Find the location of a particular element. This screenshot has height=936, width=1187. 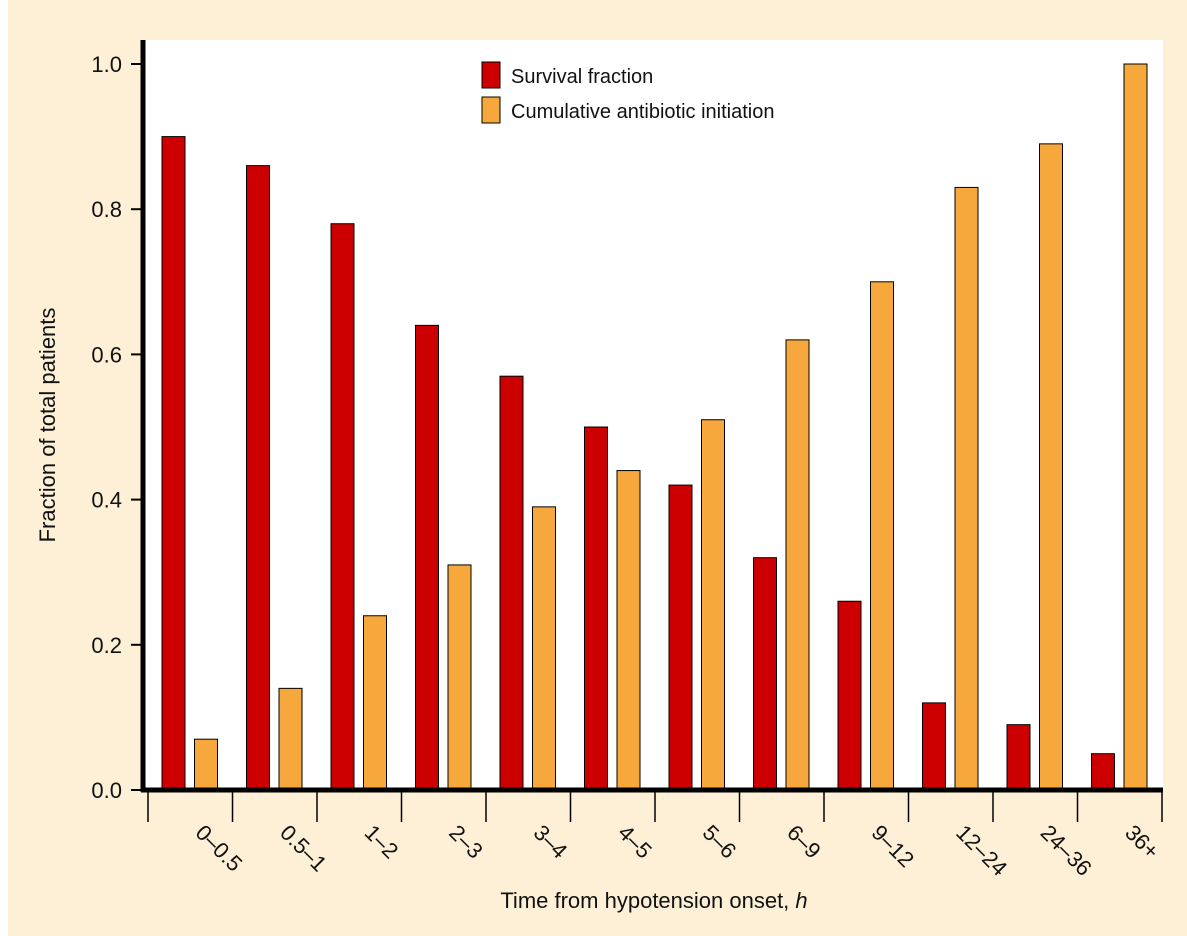

legend-swatch-antibiotic is located at coordinates (491, 110).